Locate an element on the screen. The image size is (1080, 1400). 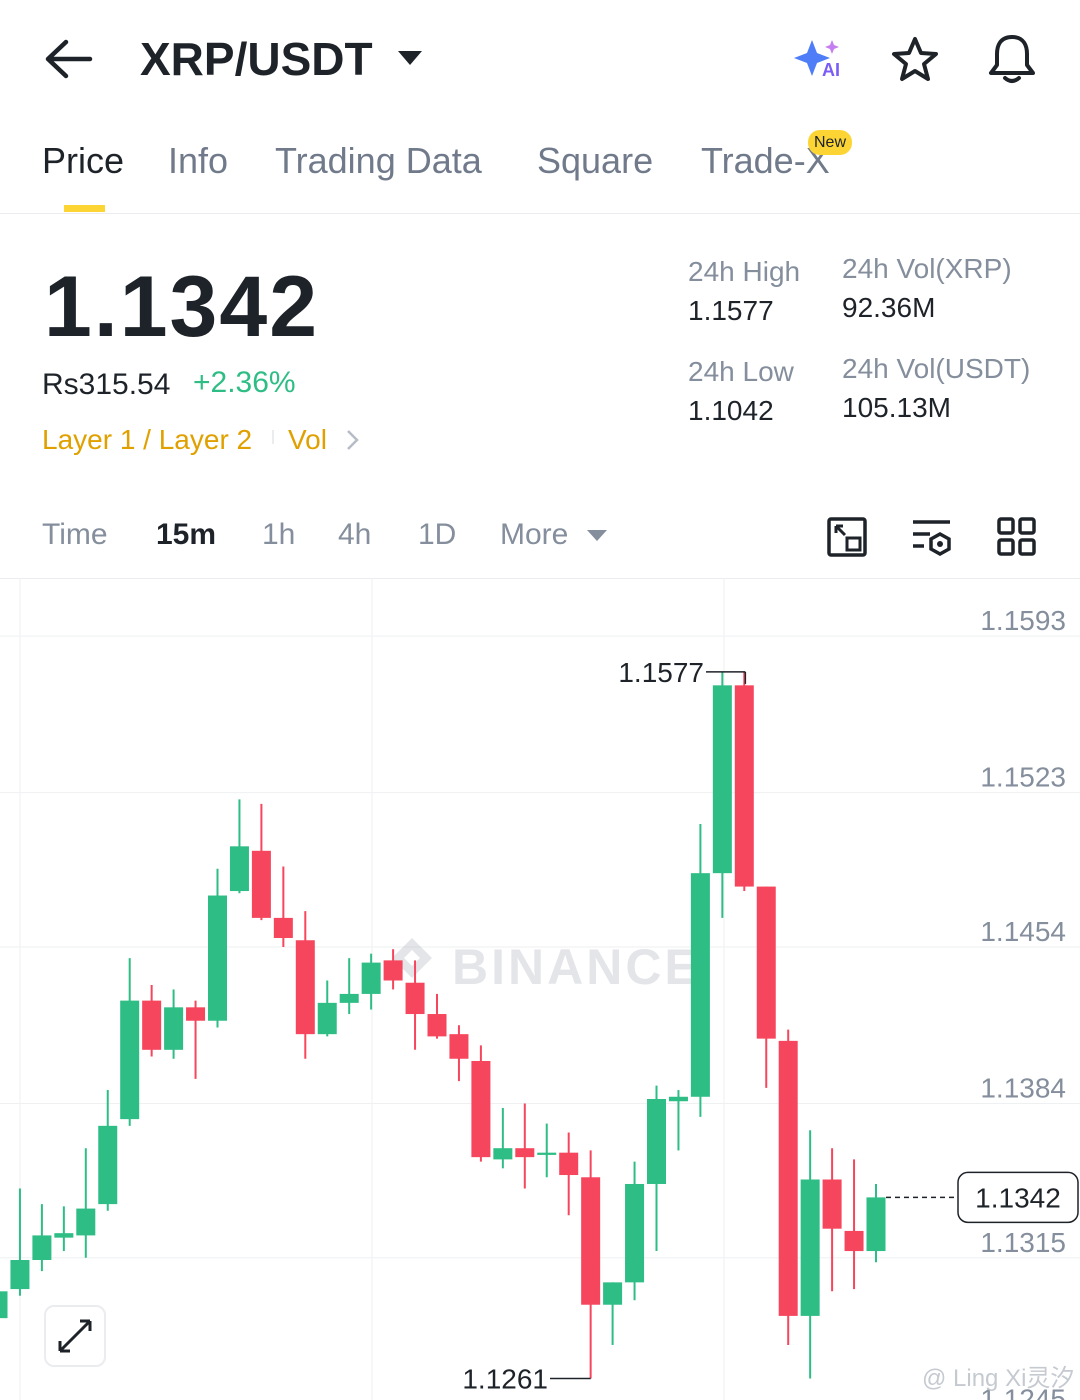
pair-title: XRP/USDT is located at coordinates (256, 59).